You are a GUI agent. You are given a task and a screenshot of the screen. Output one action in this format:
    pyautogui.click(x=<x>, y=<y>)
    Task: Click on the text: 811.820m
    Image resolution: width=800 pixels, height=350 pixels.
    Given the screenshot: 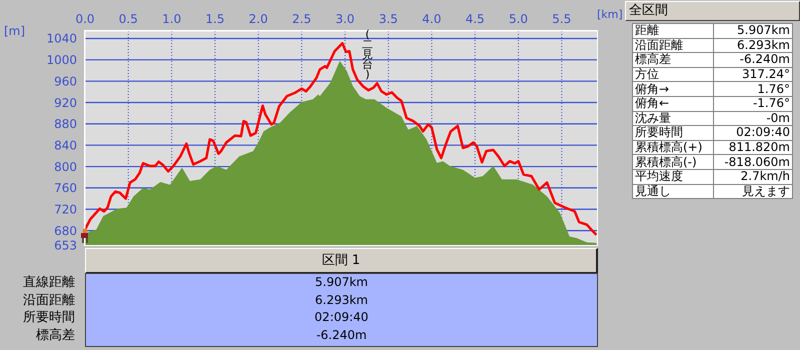 What is the action you would take?
    pyautogui.click(x=752, y=147)
    